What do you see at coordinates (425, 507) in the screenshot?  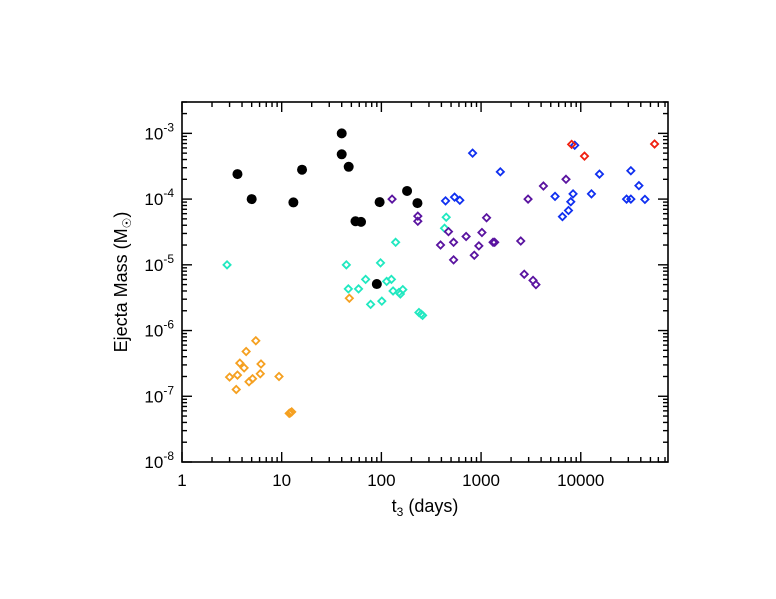 I see `x-axis-label: t3 (days)` at bounding box center [425, 507].